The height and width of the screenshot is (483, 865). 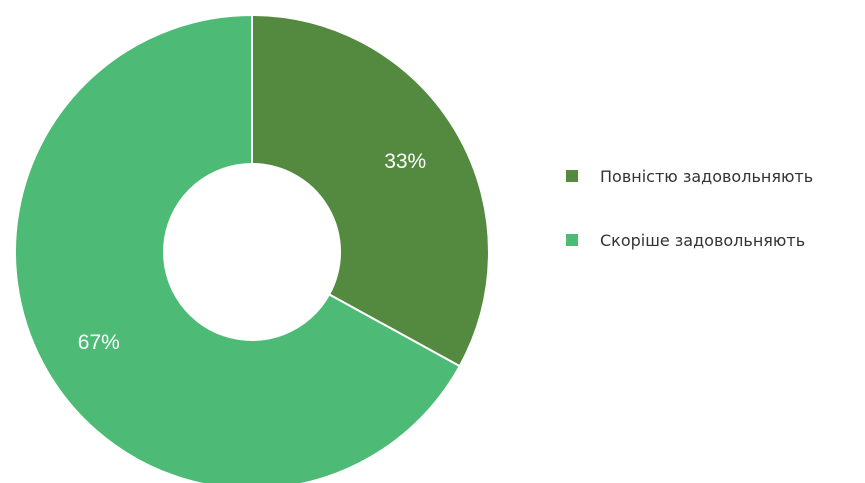 I want to click on legend-item-2: Скоріше задовольняють, so click(x=689, y=240).